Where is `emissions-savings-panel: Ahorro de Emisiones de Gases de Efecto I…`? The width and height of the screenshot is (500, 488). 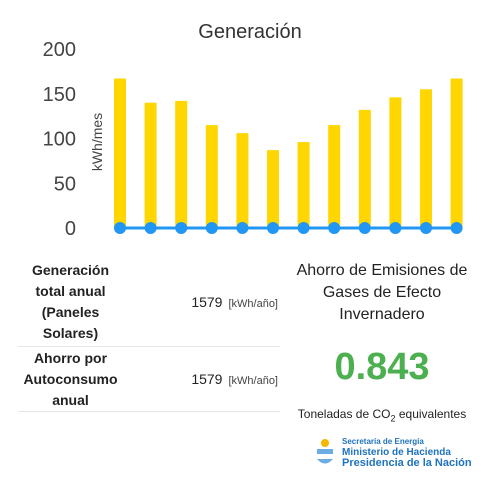 emissions-savings-panel: Ahorro de Emisiones de Gases de Efecto I… is located at coordinates (382, 341).